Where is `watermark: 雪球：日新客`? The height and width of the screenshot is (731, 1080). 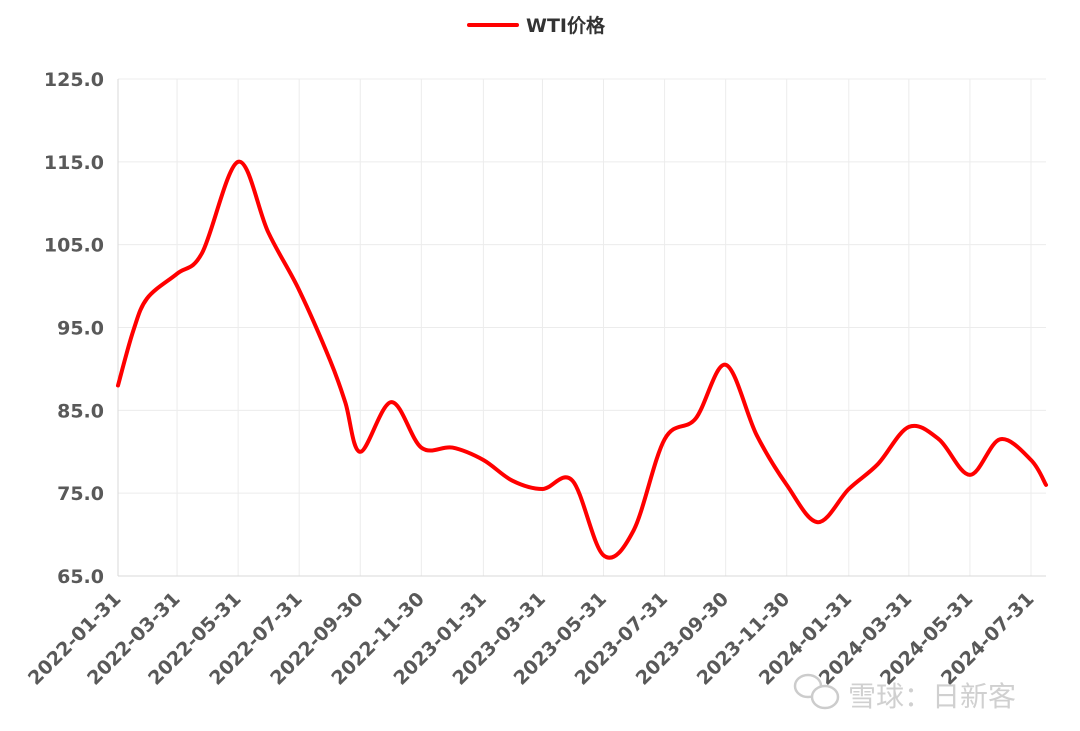
watermark: 雪球：日新客 is located at coordinates (904, 693).